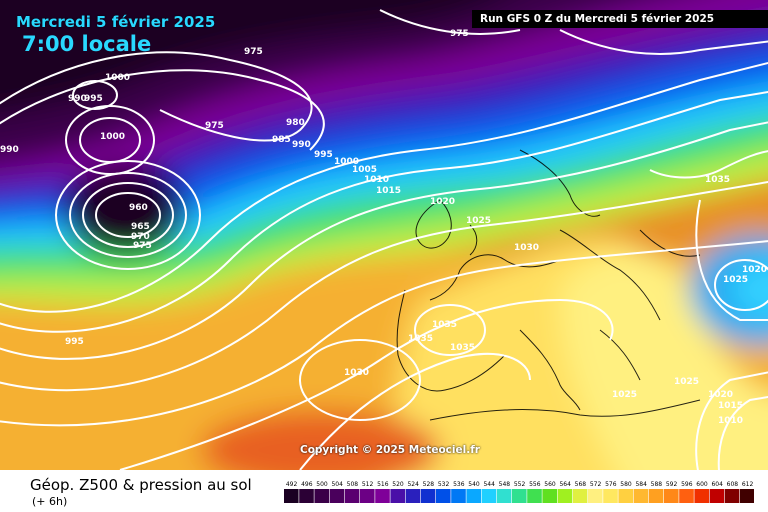 This screenshot has width=768, height=512. I want to click on legend-tick-label: 584, so click(641, 484).